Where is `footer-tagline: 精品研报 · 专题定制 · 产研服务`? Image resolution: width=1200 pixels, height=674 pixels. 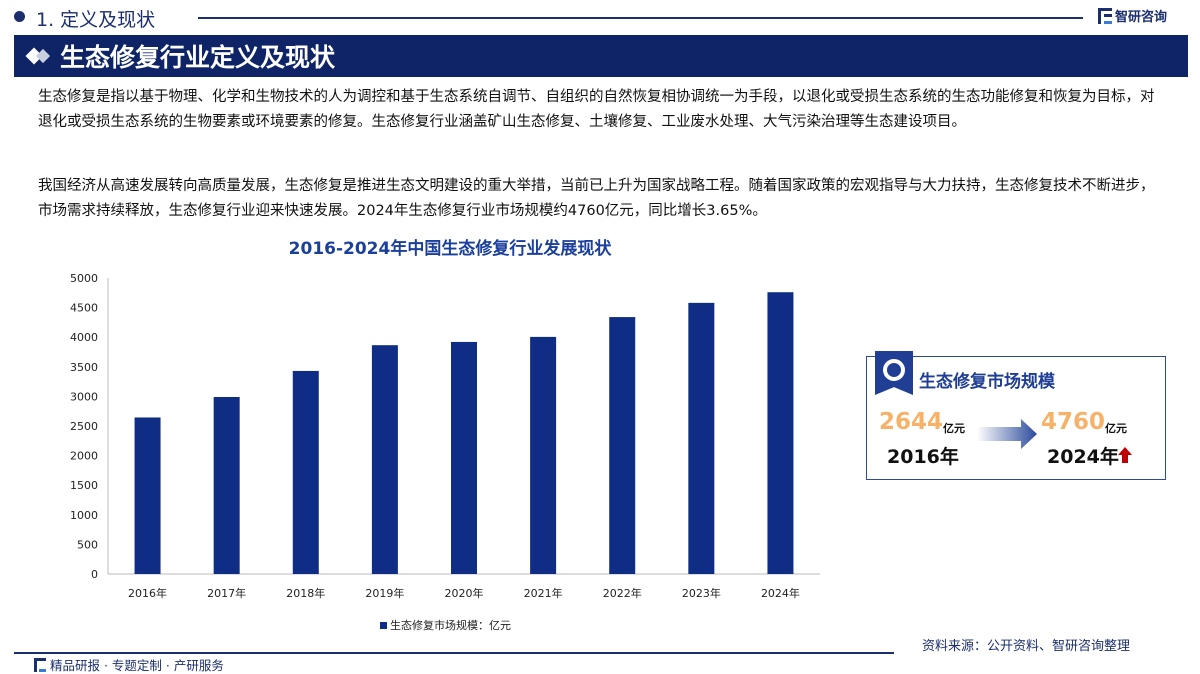 footer-tagline: 精品研报 · 专题定制 · 产研服务 is located at coordinates (129, 664).